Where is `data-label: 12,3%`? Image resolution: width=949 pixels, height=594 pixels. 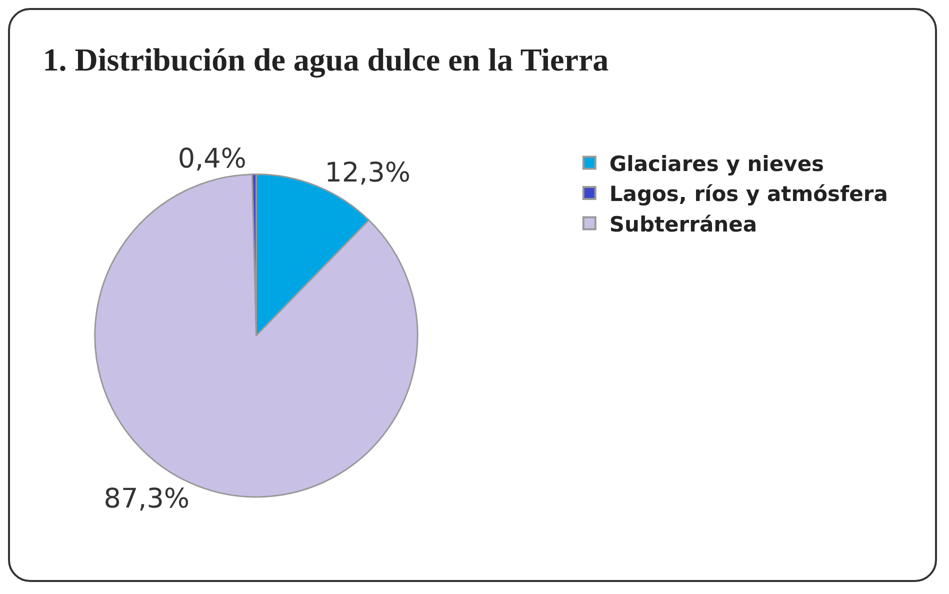
data-label: 12,3% is located at coordinates (367, 172).